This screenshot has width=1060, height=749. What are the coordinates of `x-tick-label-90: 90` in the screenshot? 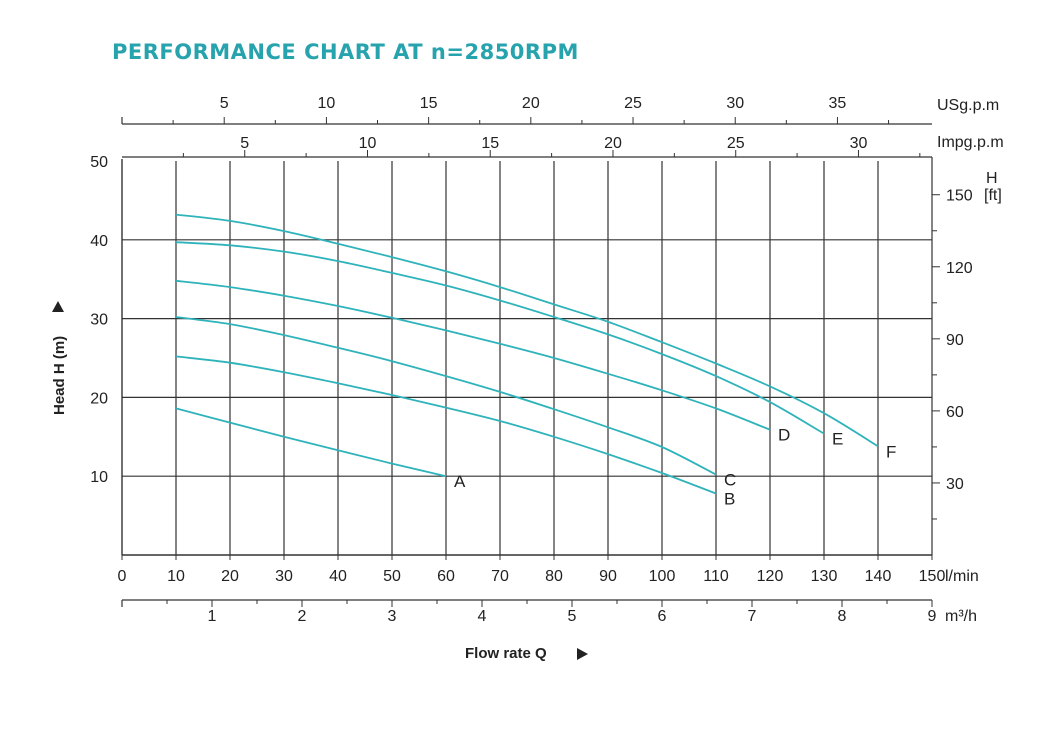 It's located at (608, 576).